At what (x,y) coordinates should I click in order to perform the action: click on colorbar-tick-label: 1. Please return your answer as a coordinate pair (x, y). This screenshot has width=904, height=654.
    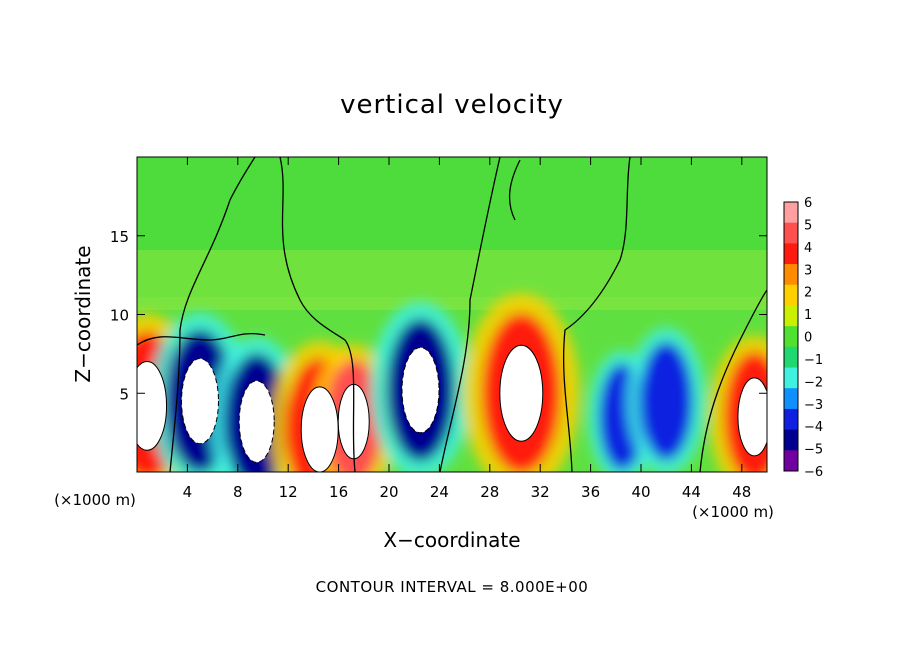
    Looking at the image, I should click on (808, 315).